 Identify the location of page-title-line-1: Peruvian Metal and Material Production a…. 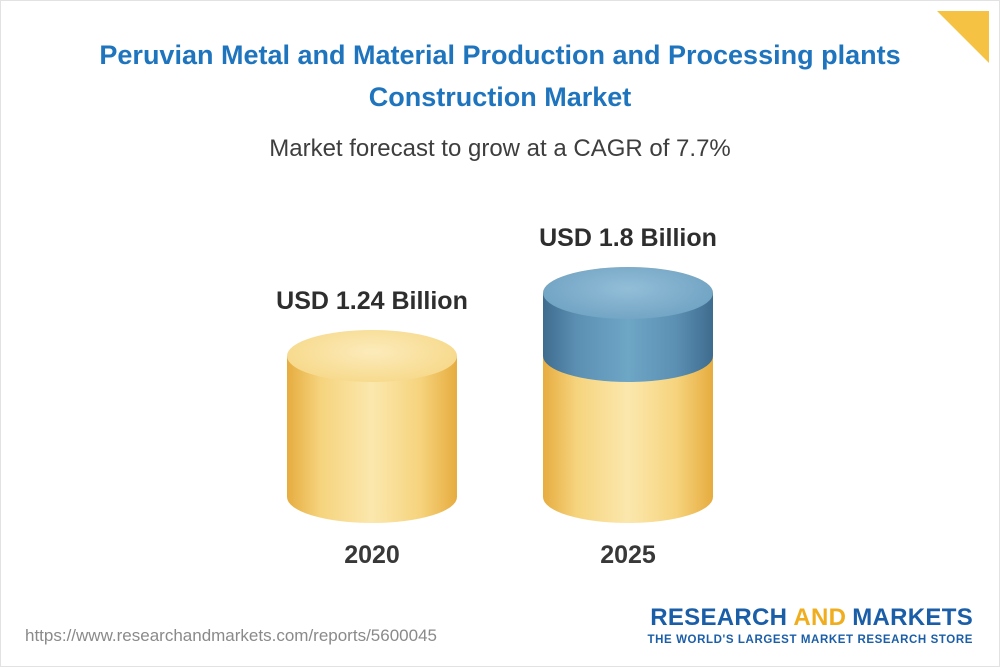
(500, 55).